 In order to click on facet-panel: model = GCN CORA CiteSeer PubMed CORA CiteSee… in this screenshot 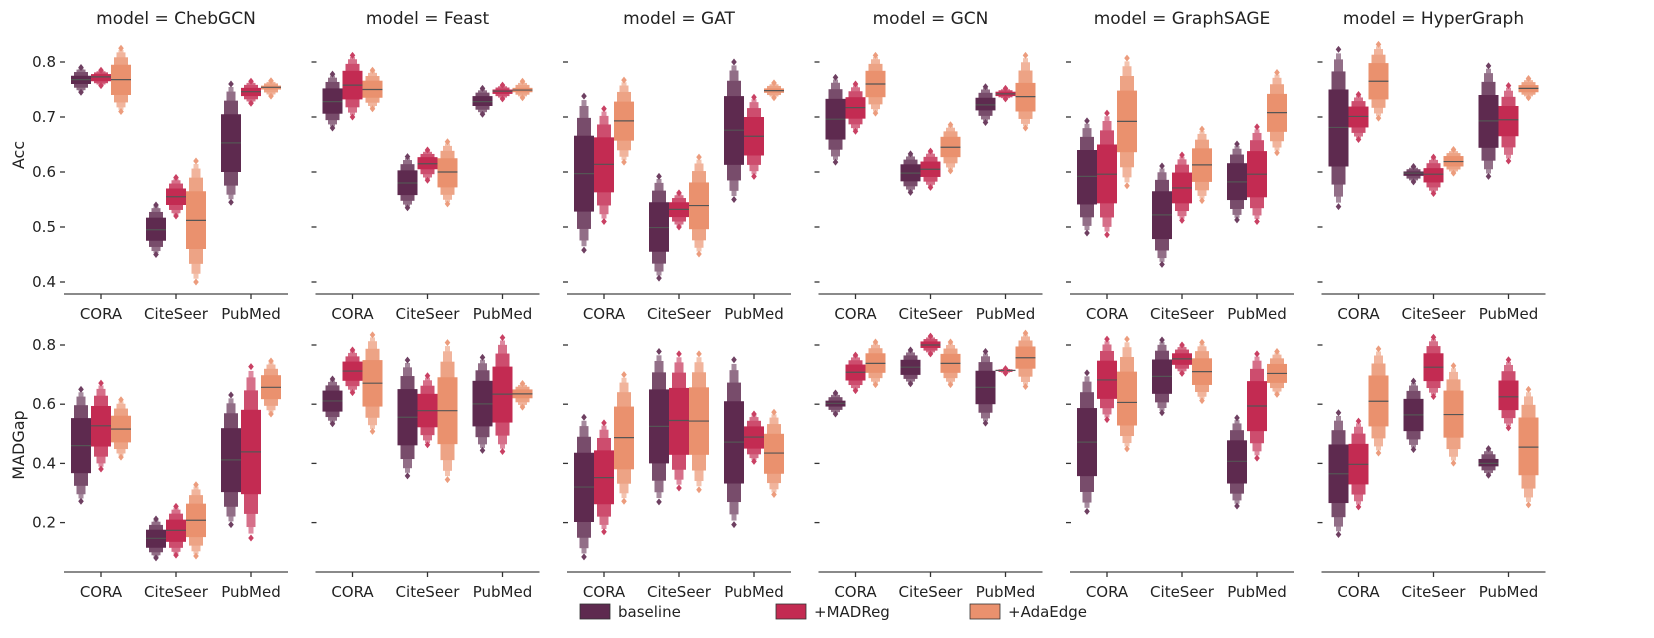, I will do `click(928, 305)`.